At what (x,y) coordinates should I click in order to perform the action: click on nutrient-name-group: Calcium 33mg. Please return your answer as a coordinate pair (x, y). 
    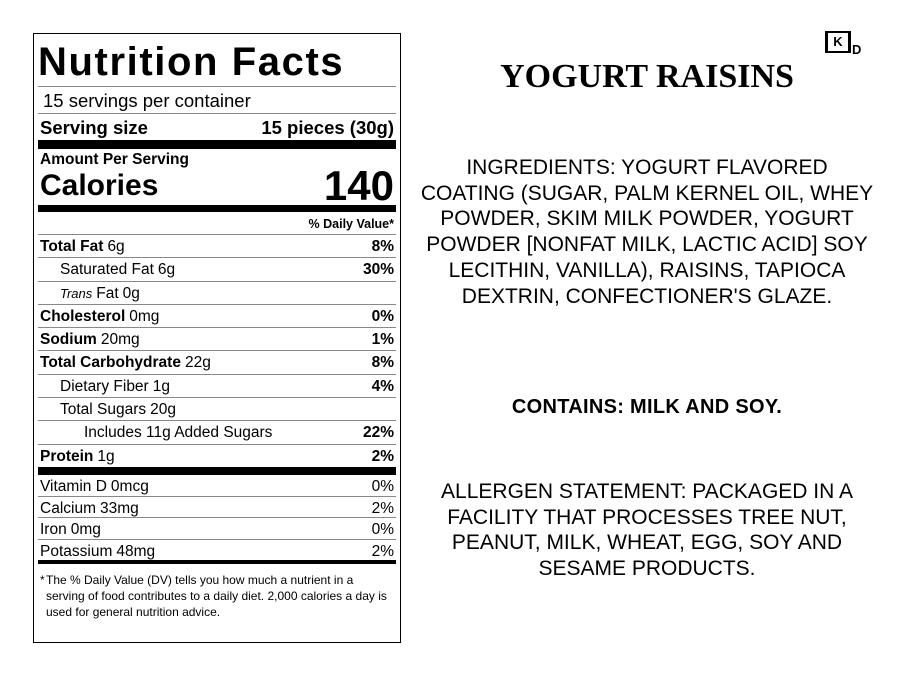
    Looking at the image, I should click on (89, 507).